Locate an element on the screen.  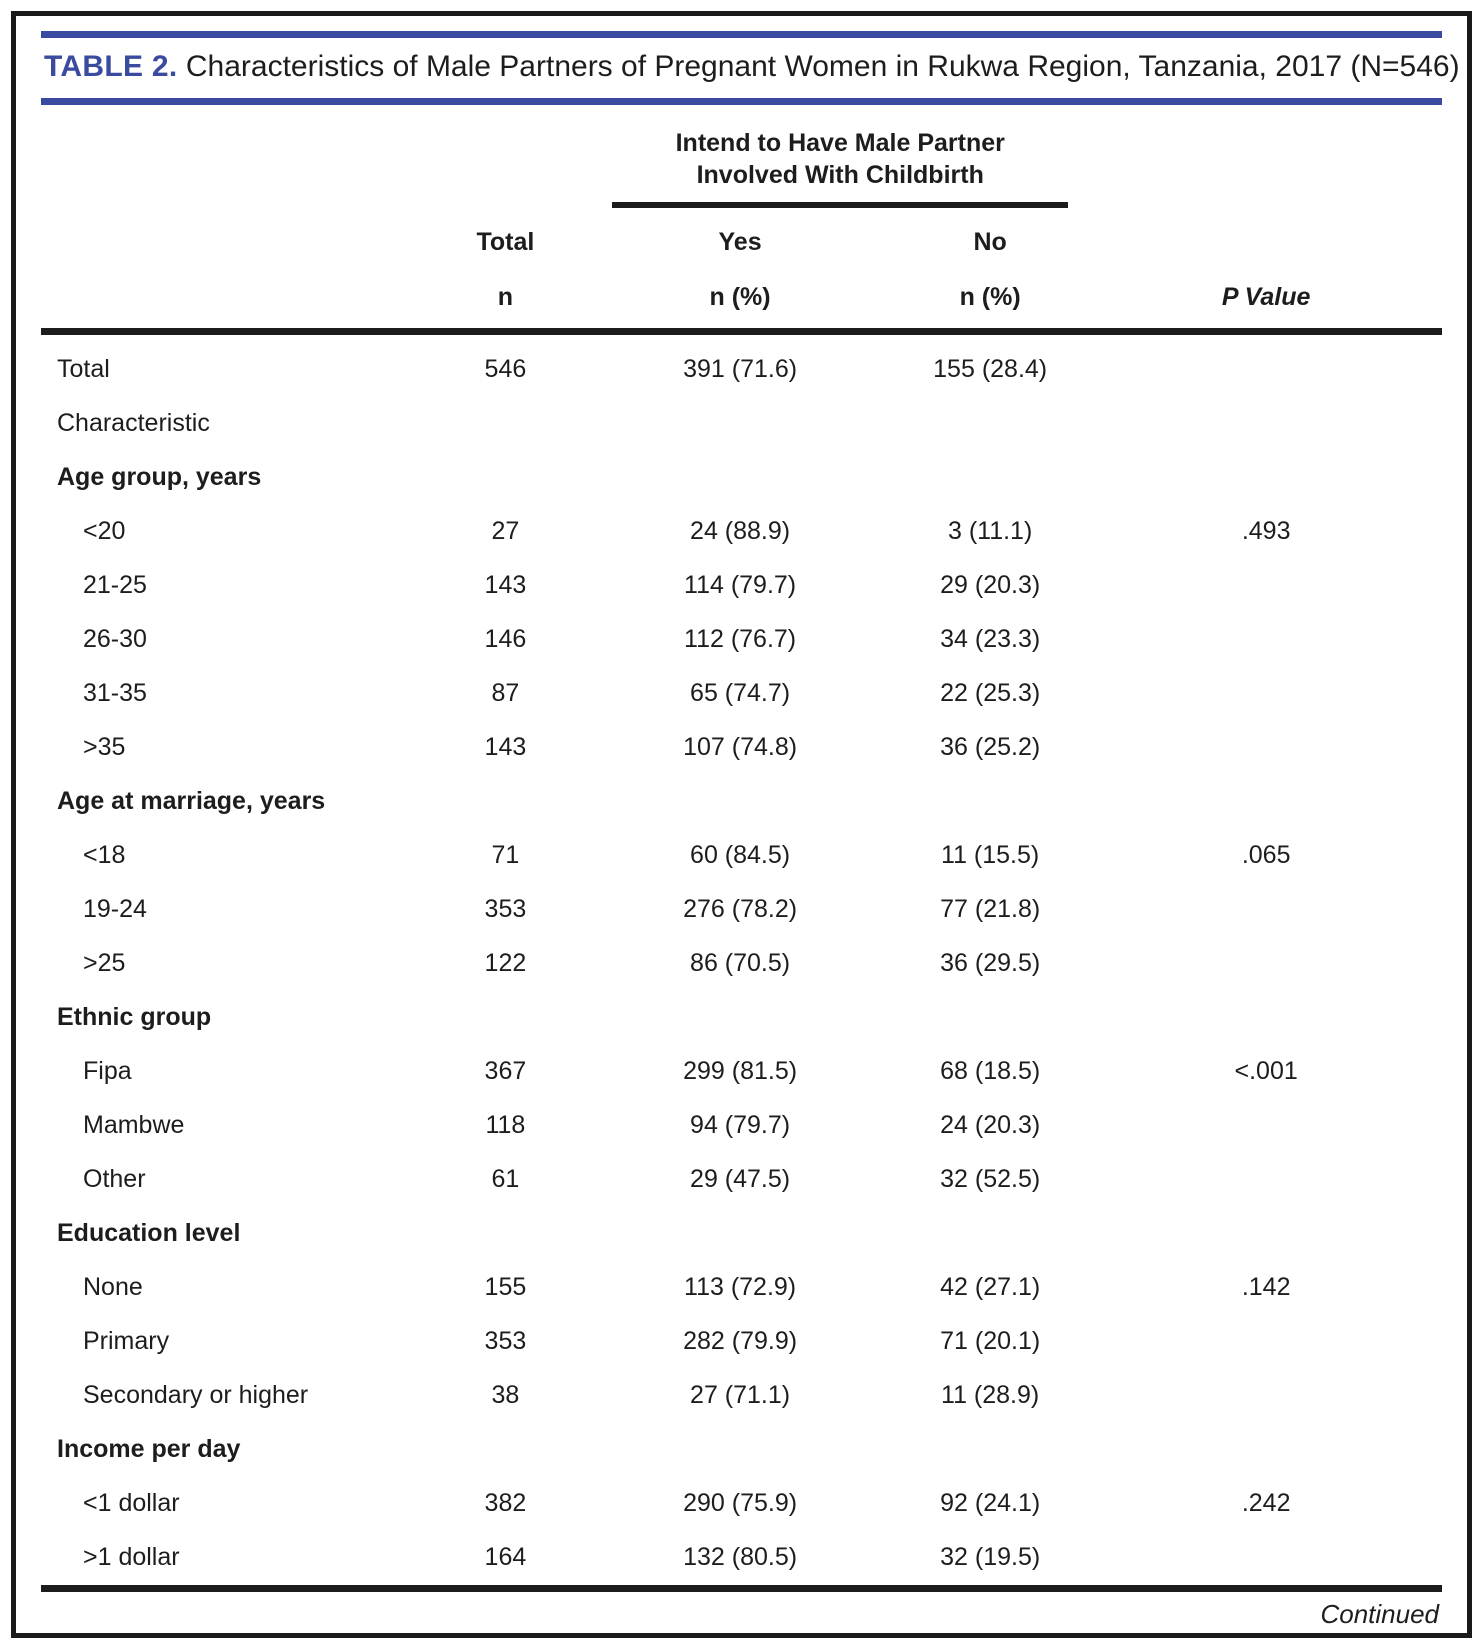
row-label: >35 is located at coordinates (104, 747).